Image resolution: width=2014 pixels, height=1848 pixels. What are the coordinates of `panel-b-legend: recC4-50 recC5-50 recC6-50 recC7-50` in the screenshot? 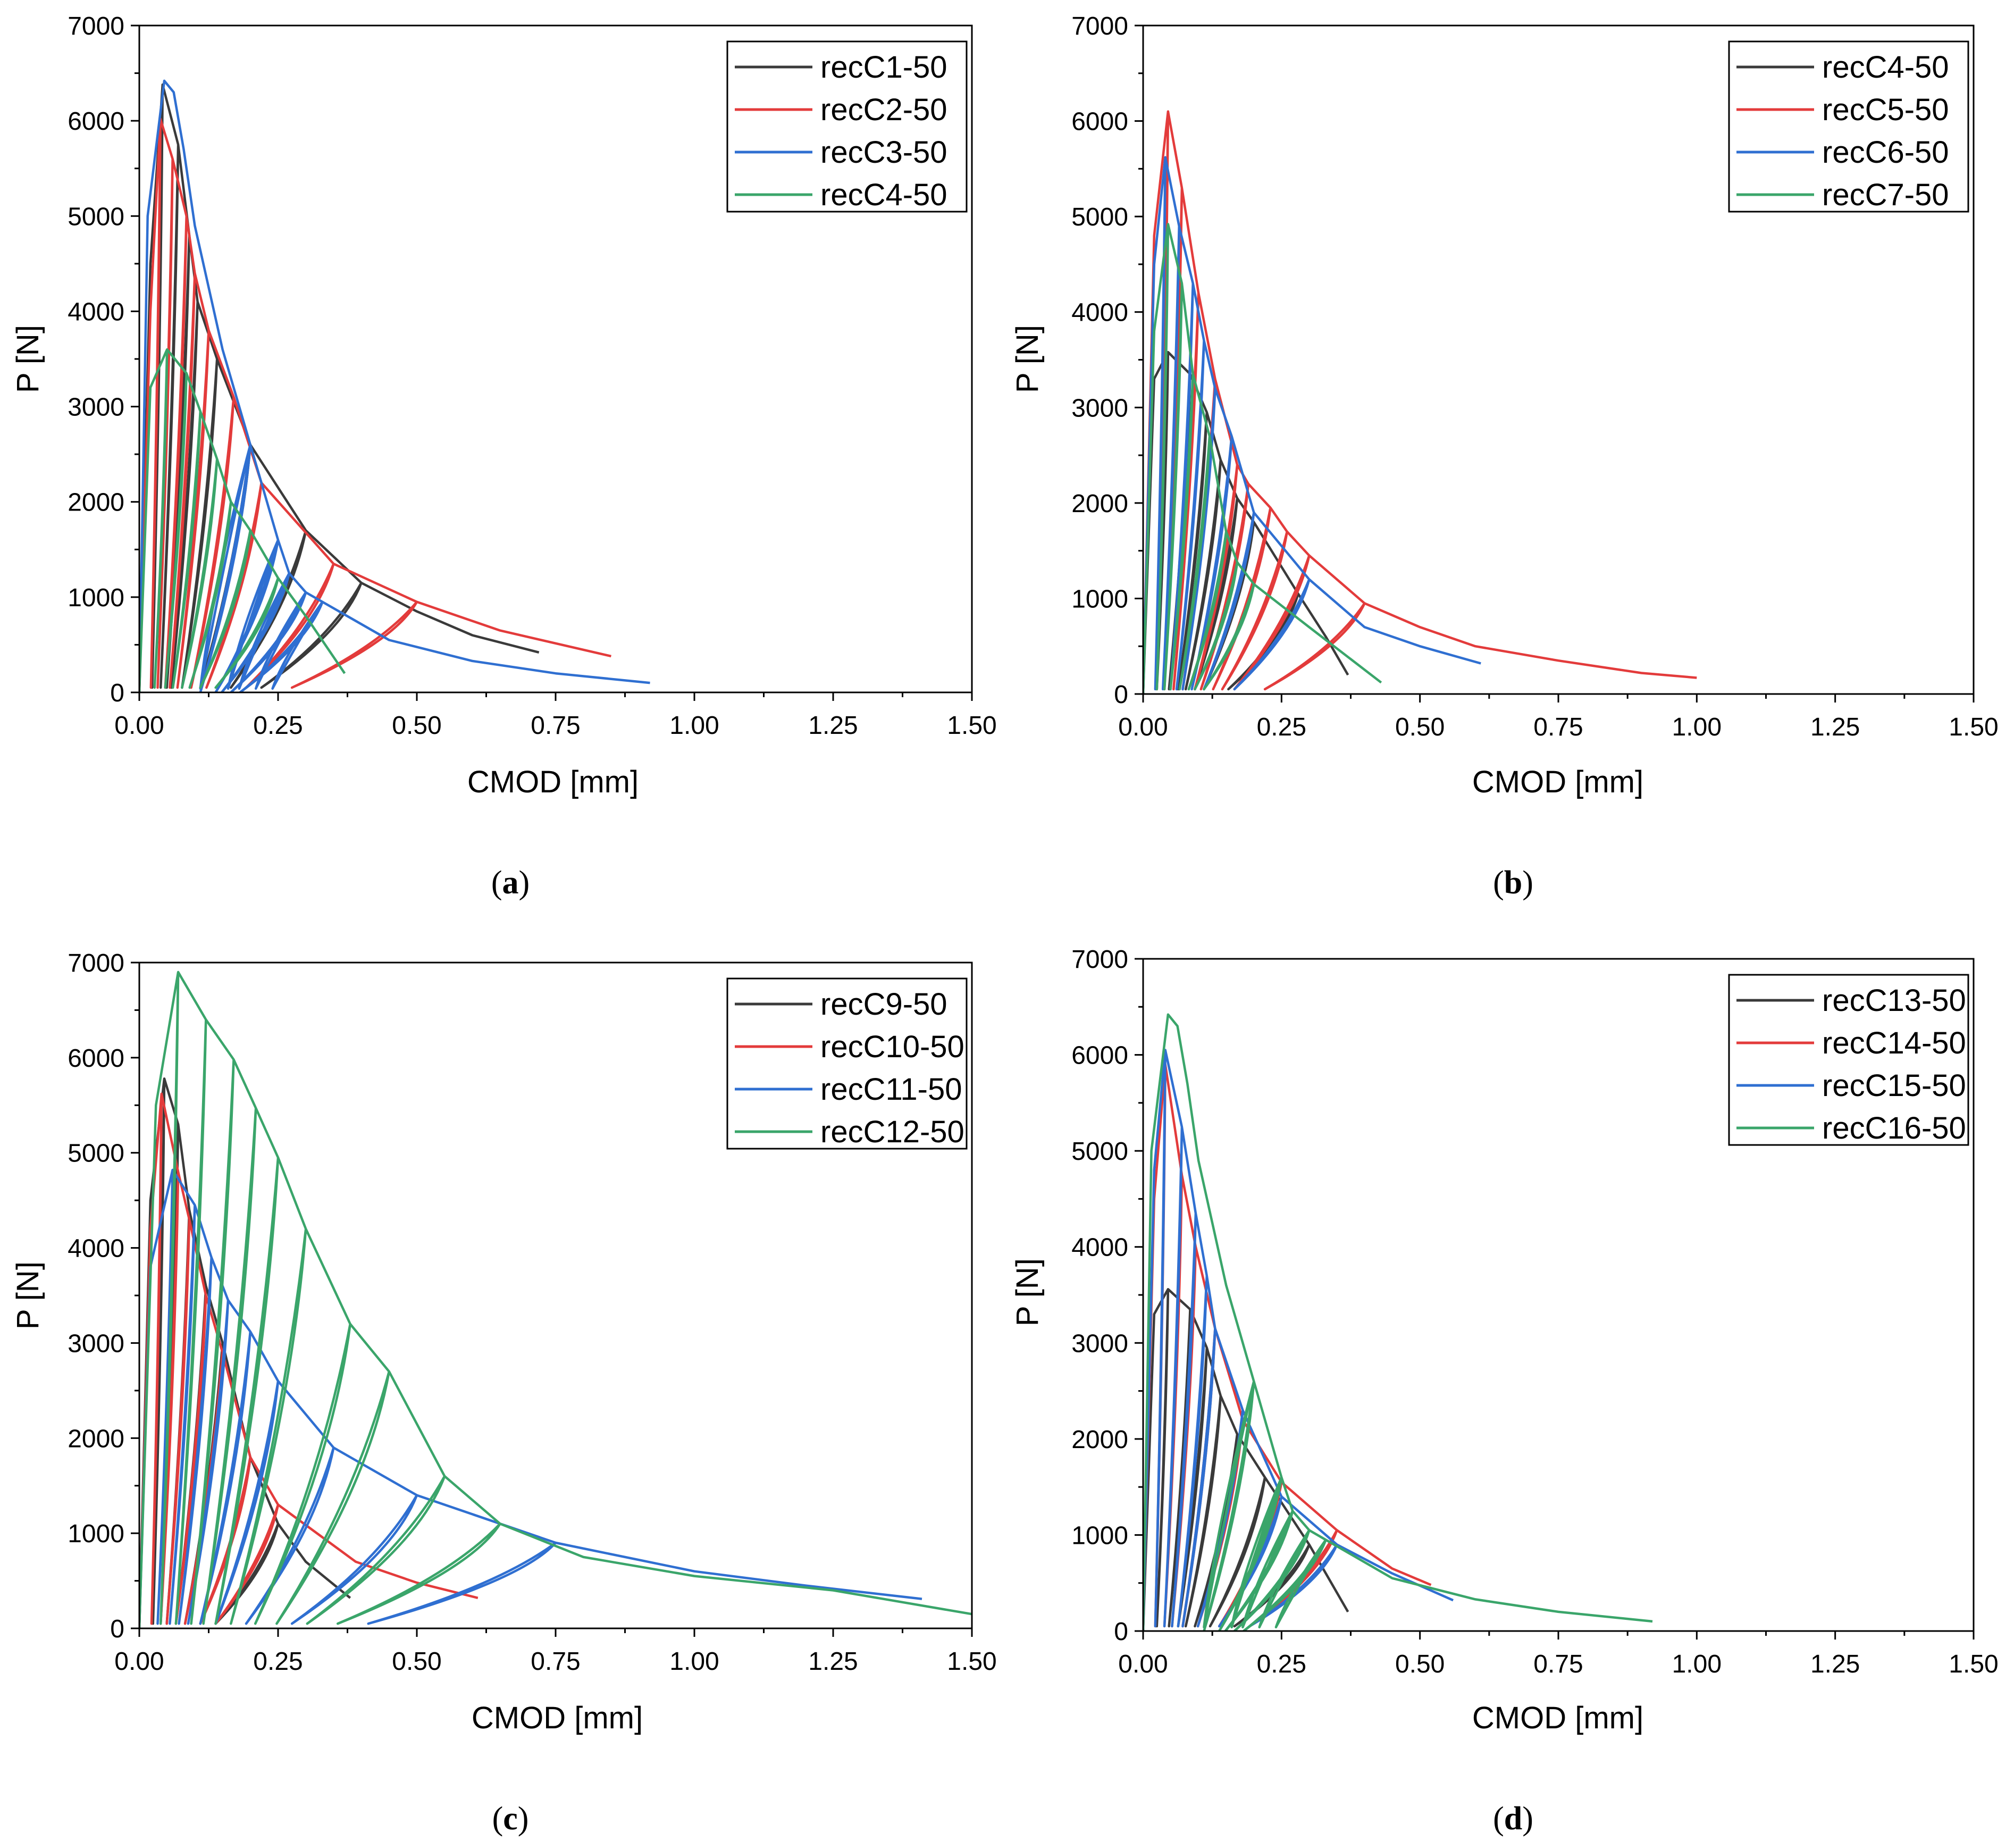 It's located at (1848, 126).